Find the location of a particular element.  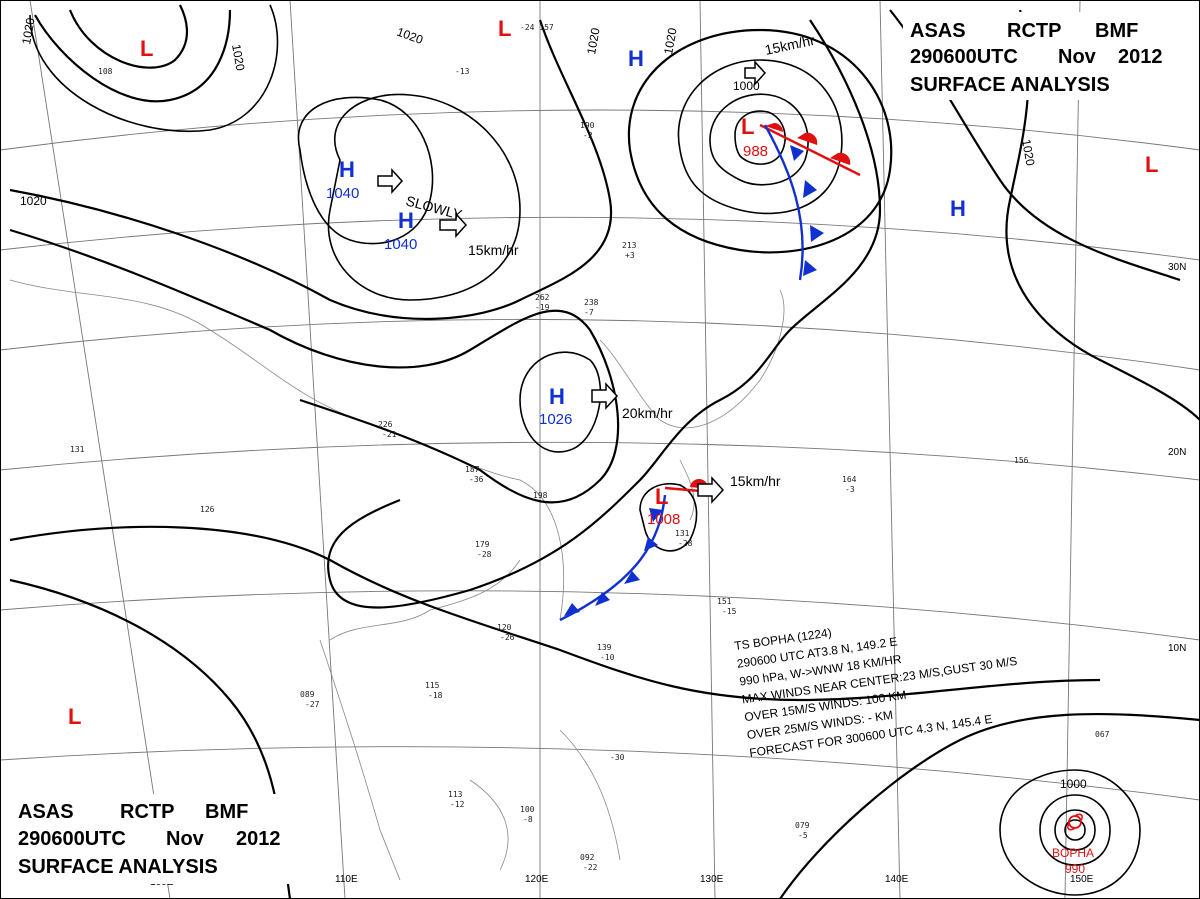

svg-text: 179 is located at coordinates (482, 544).